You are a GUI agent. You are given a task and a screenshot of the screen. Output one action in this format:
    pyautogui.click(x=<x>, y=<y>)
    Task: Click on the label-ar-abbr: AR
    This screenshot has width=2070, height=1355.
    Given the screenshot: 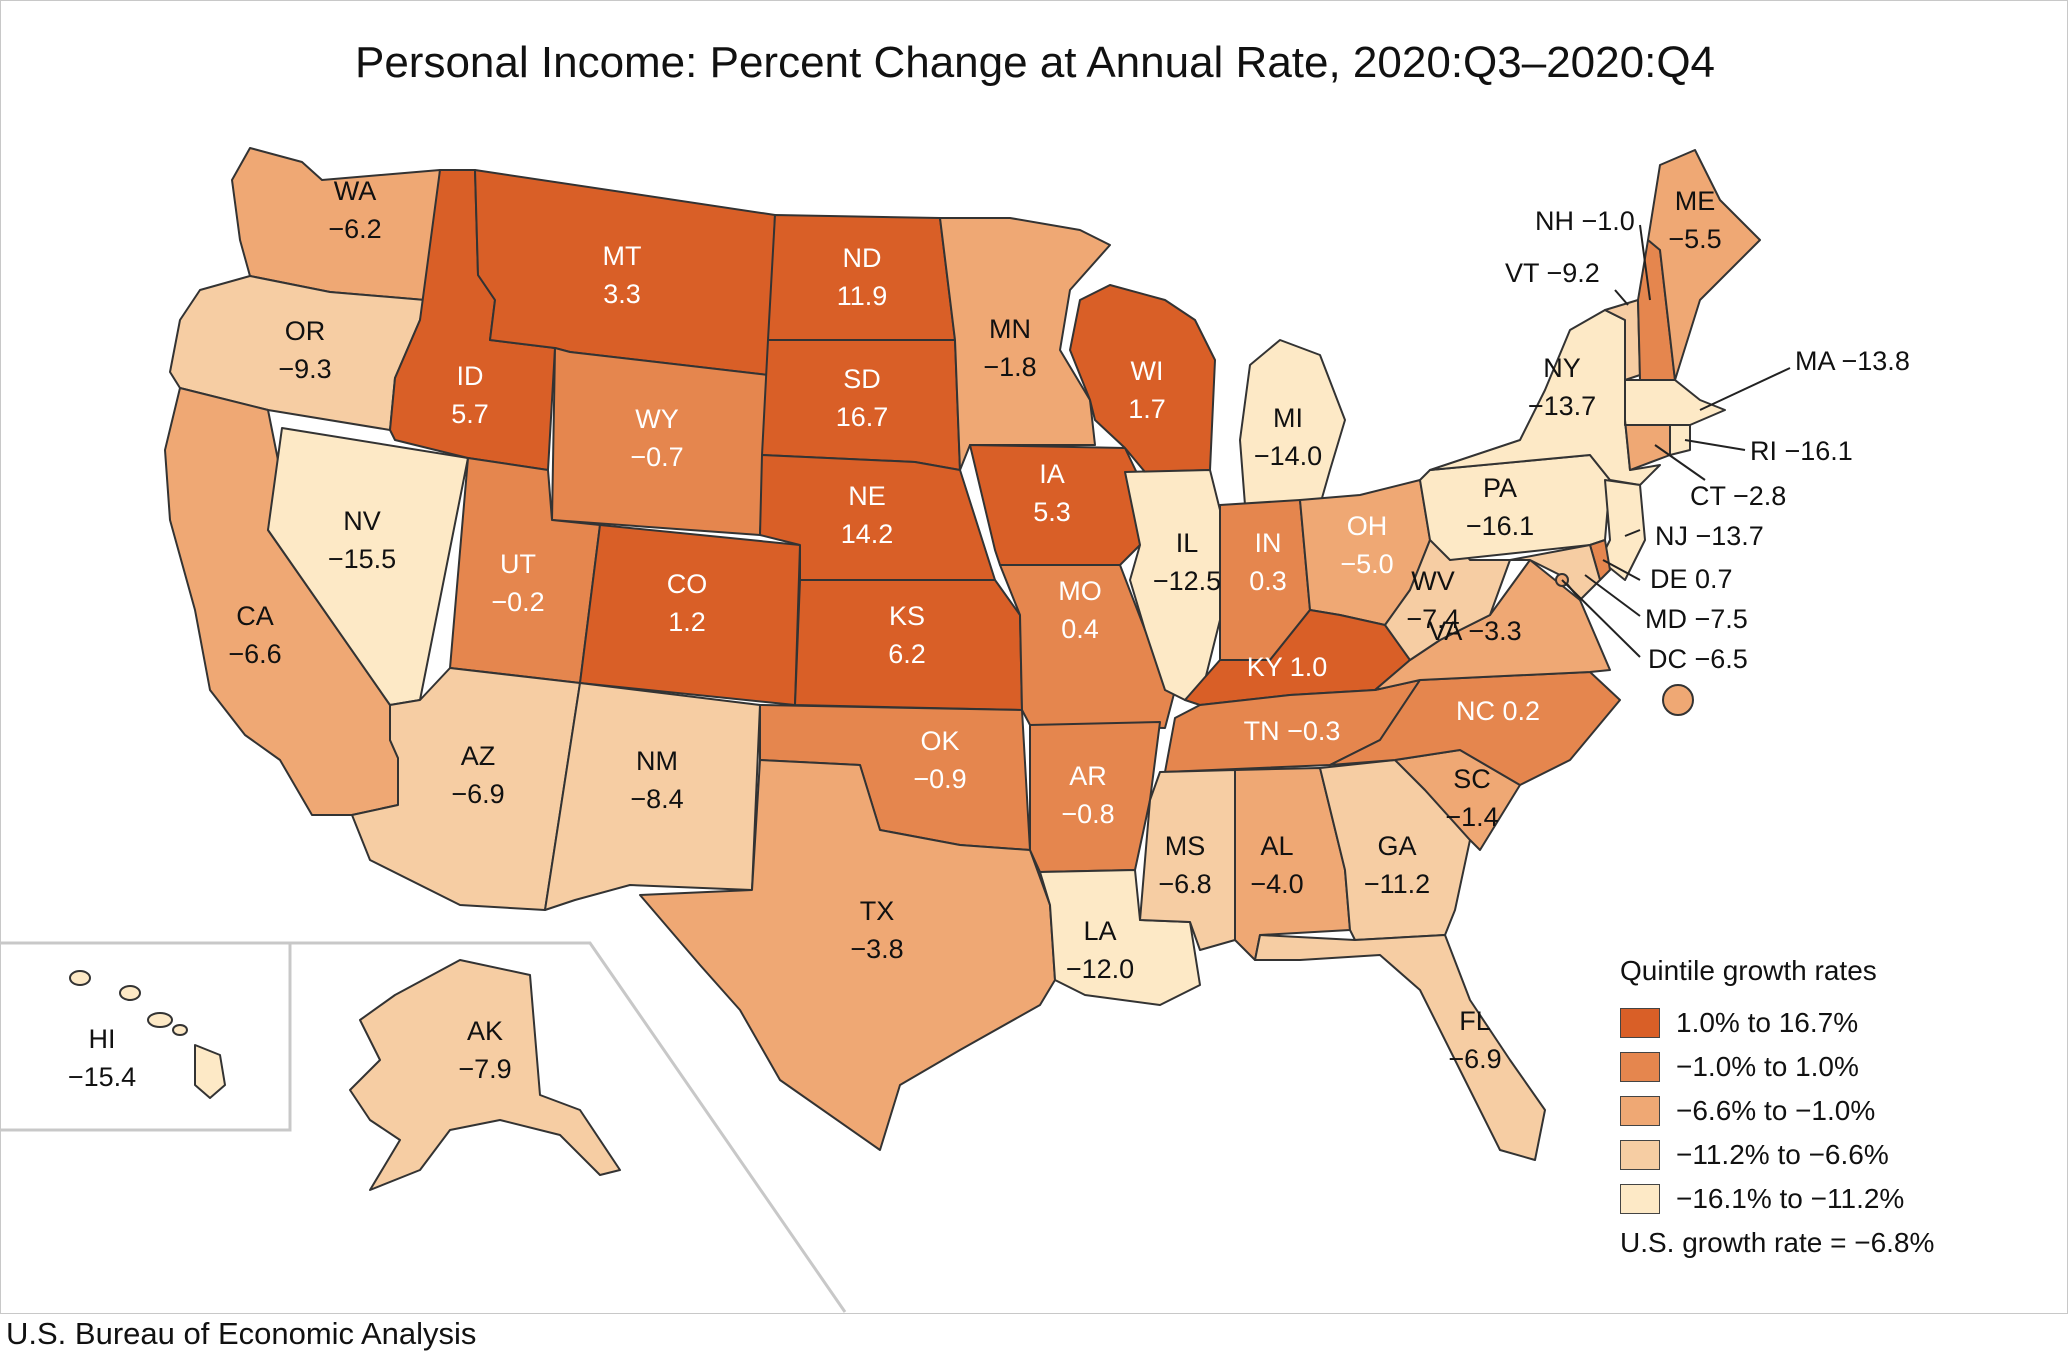 What is the action you would take?
    pyautogui.click(x=1088, y=776)
    